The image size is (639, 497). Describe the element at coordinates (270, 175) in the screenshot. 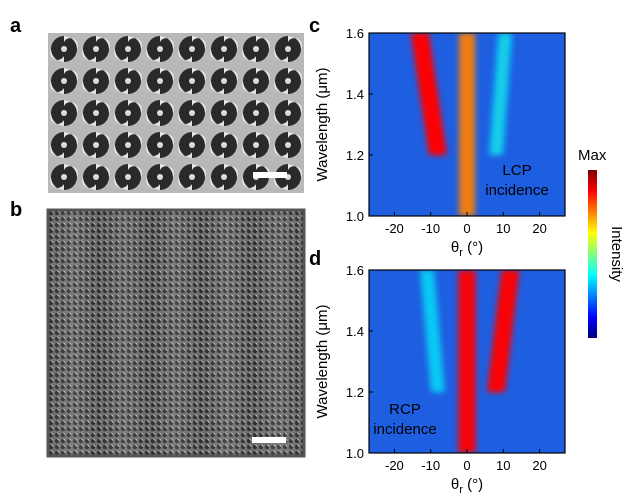

I see `scale-bar-a` at that location.